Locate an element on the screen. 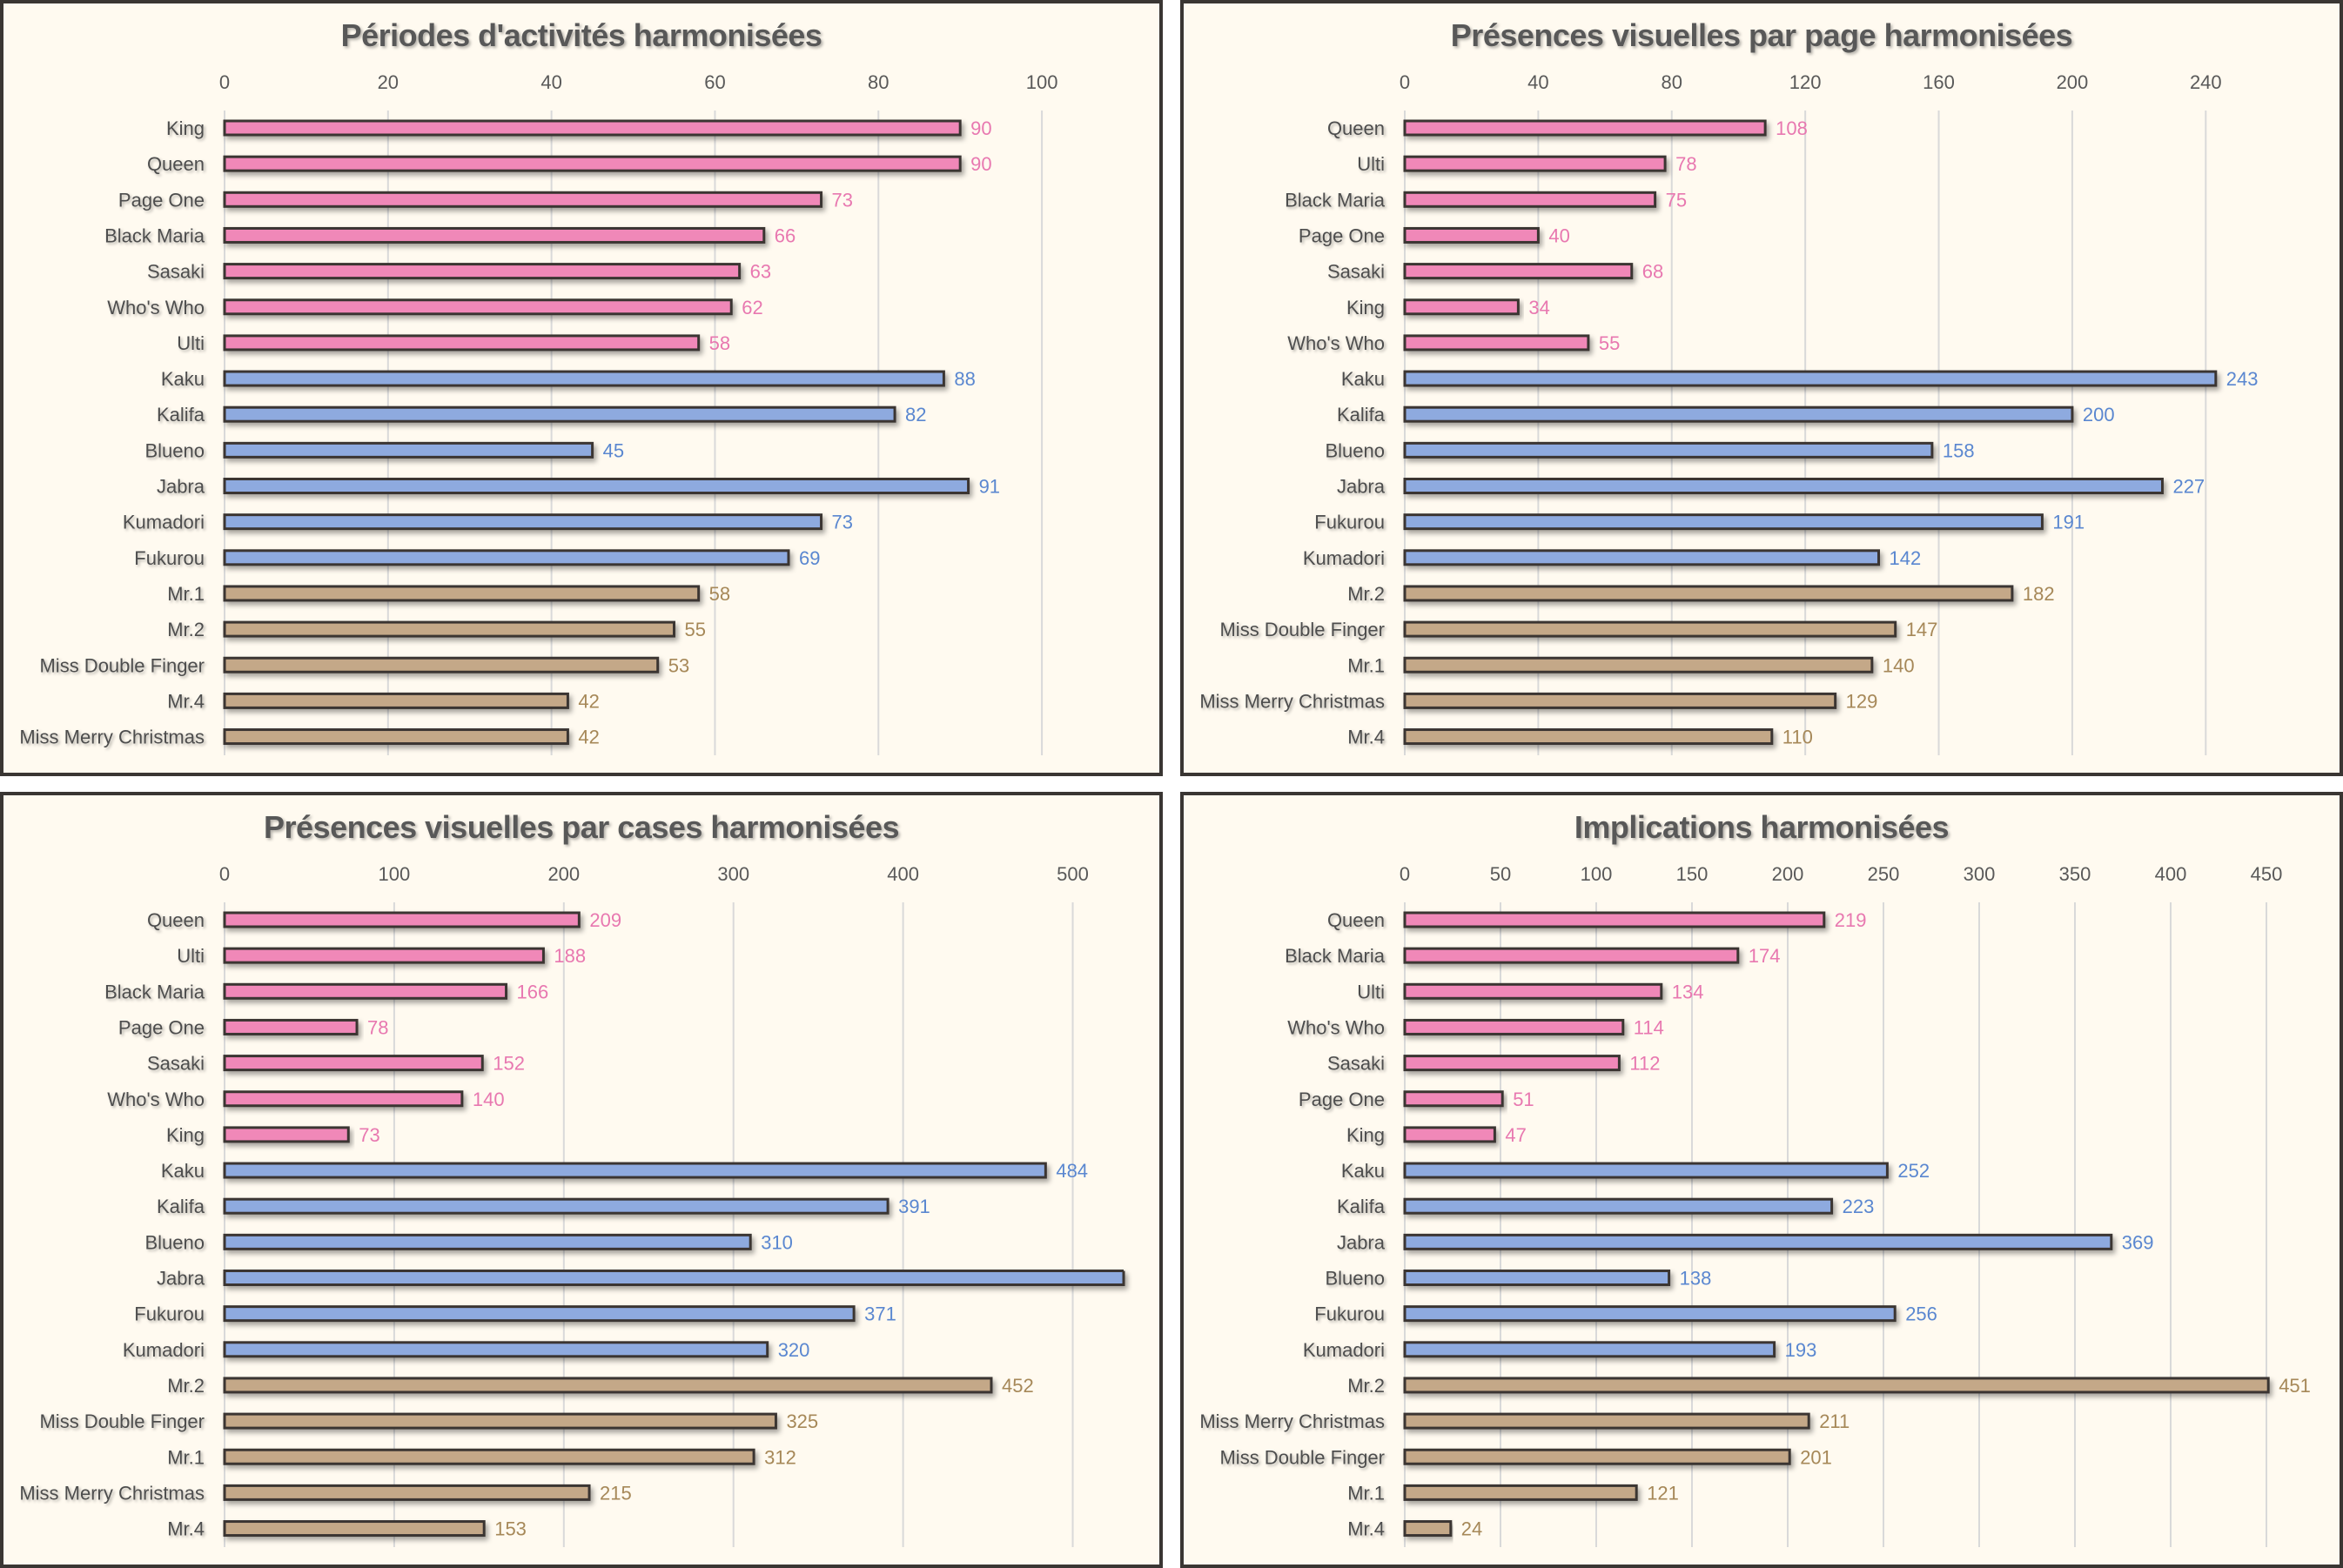  data-label: 451 is located at coordinates (2295, 1386).